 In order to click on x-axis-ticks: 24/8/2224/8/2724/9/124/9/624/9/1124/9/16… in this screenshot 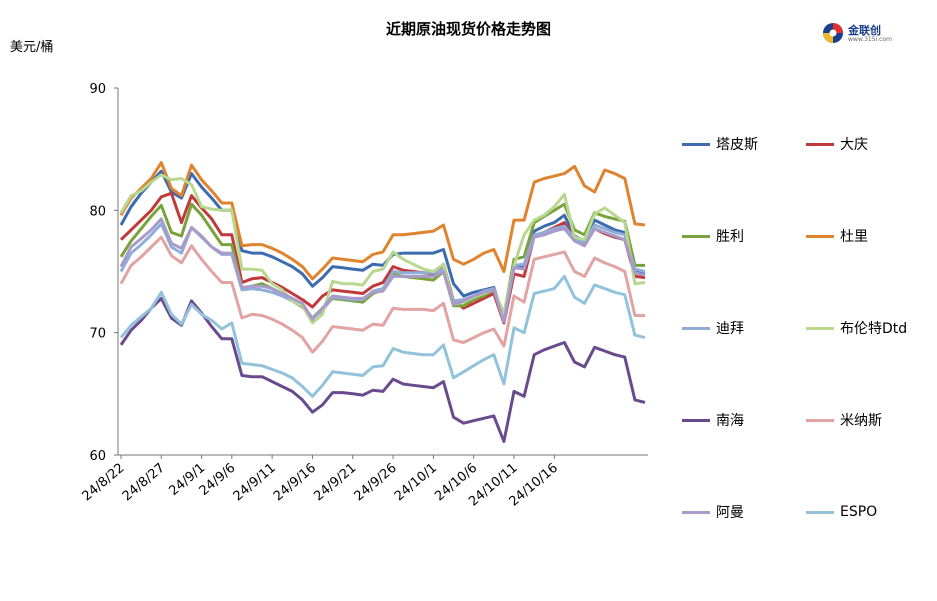, I will do `click(320, 482)`.